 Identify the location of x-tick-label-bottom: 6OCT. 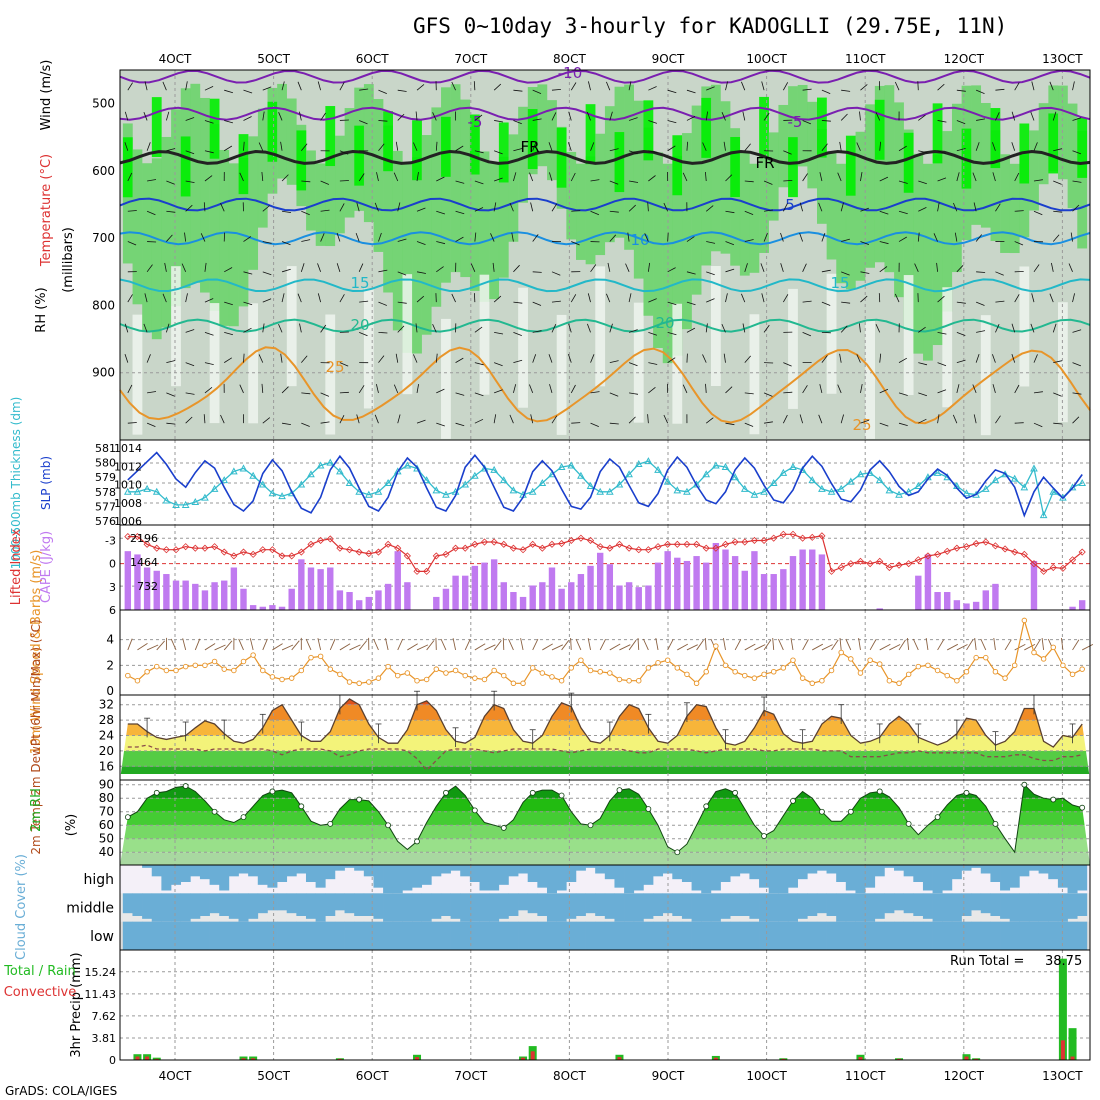
(372, 1076).